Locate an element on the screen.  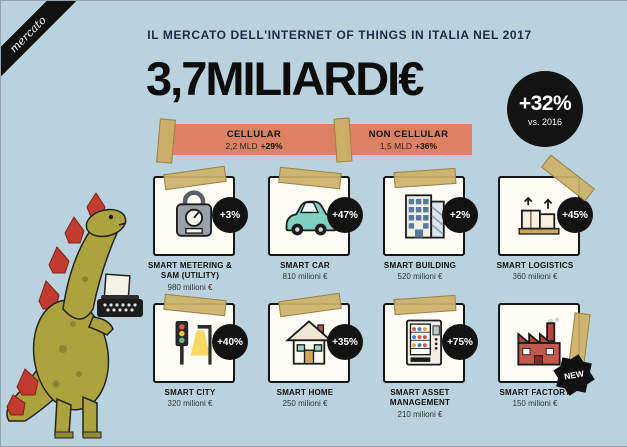
vending-machine-icon is located at coordinates (424, 342).